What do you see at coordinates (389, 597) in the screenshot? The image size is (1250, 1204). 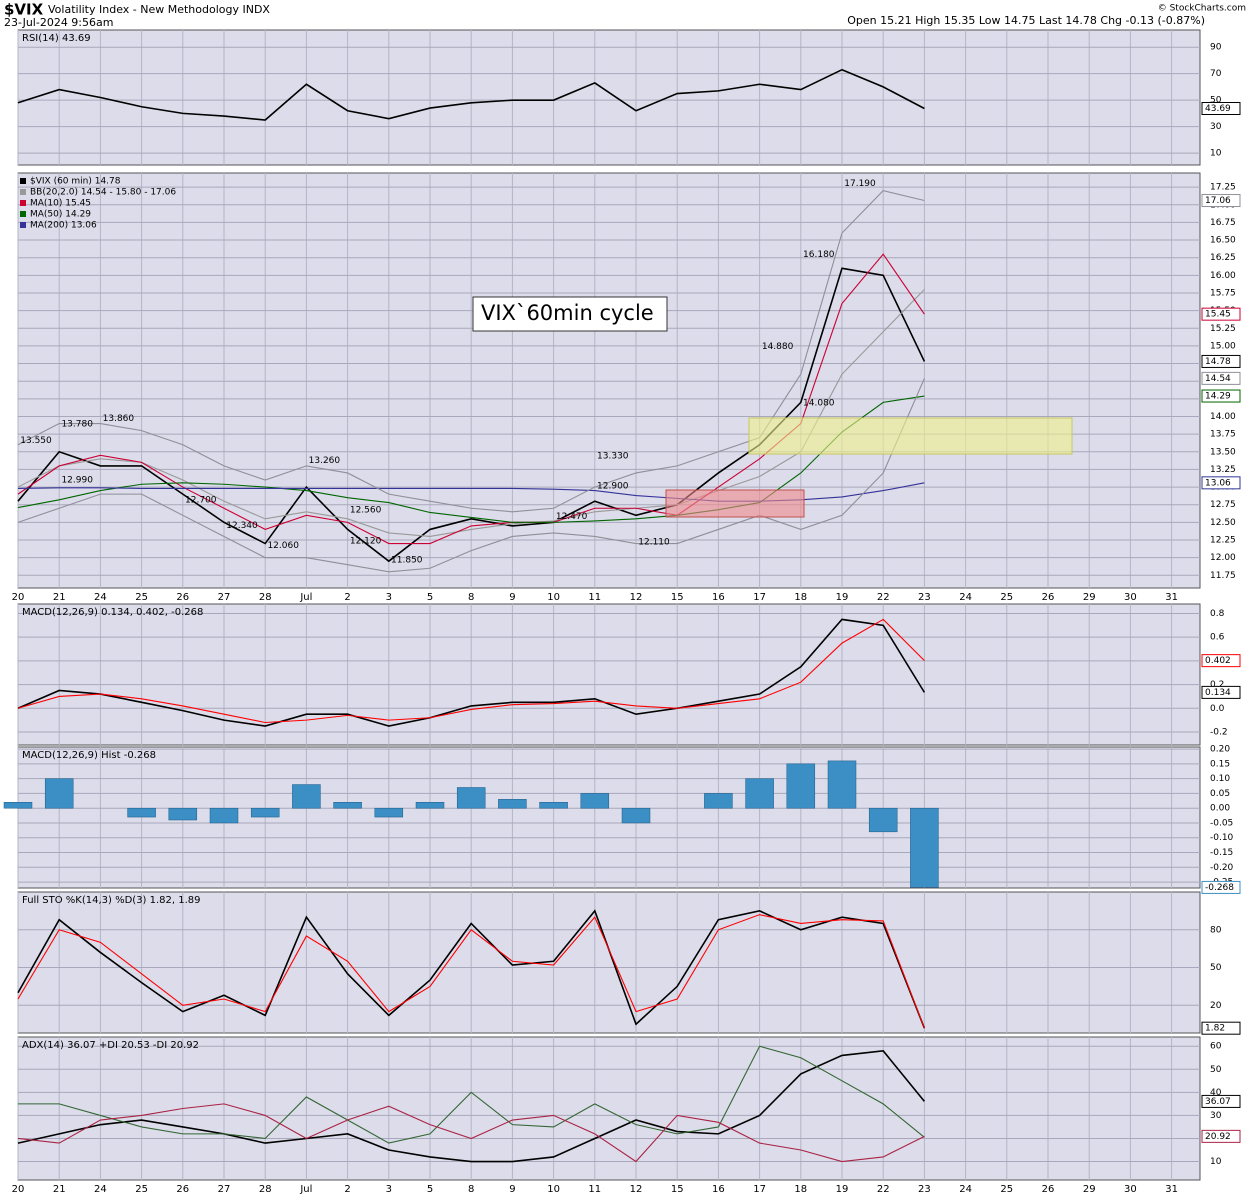 I see `x-tick-label: 3` at bounding box center [389, 597].